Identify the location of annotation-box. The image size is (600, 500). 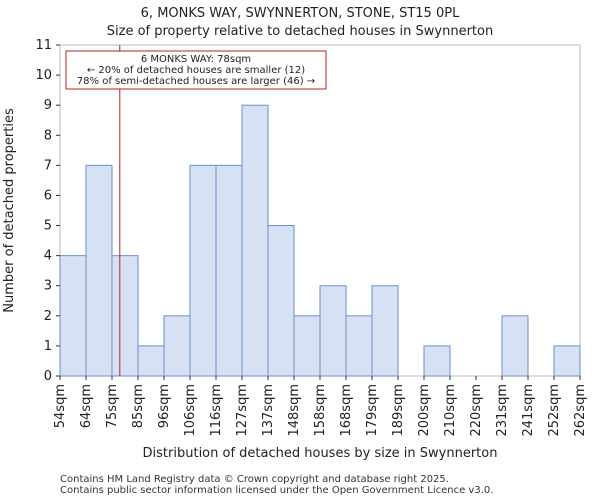
(196, 70).